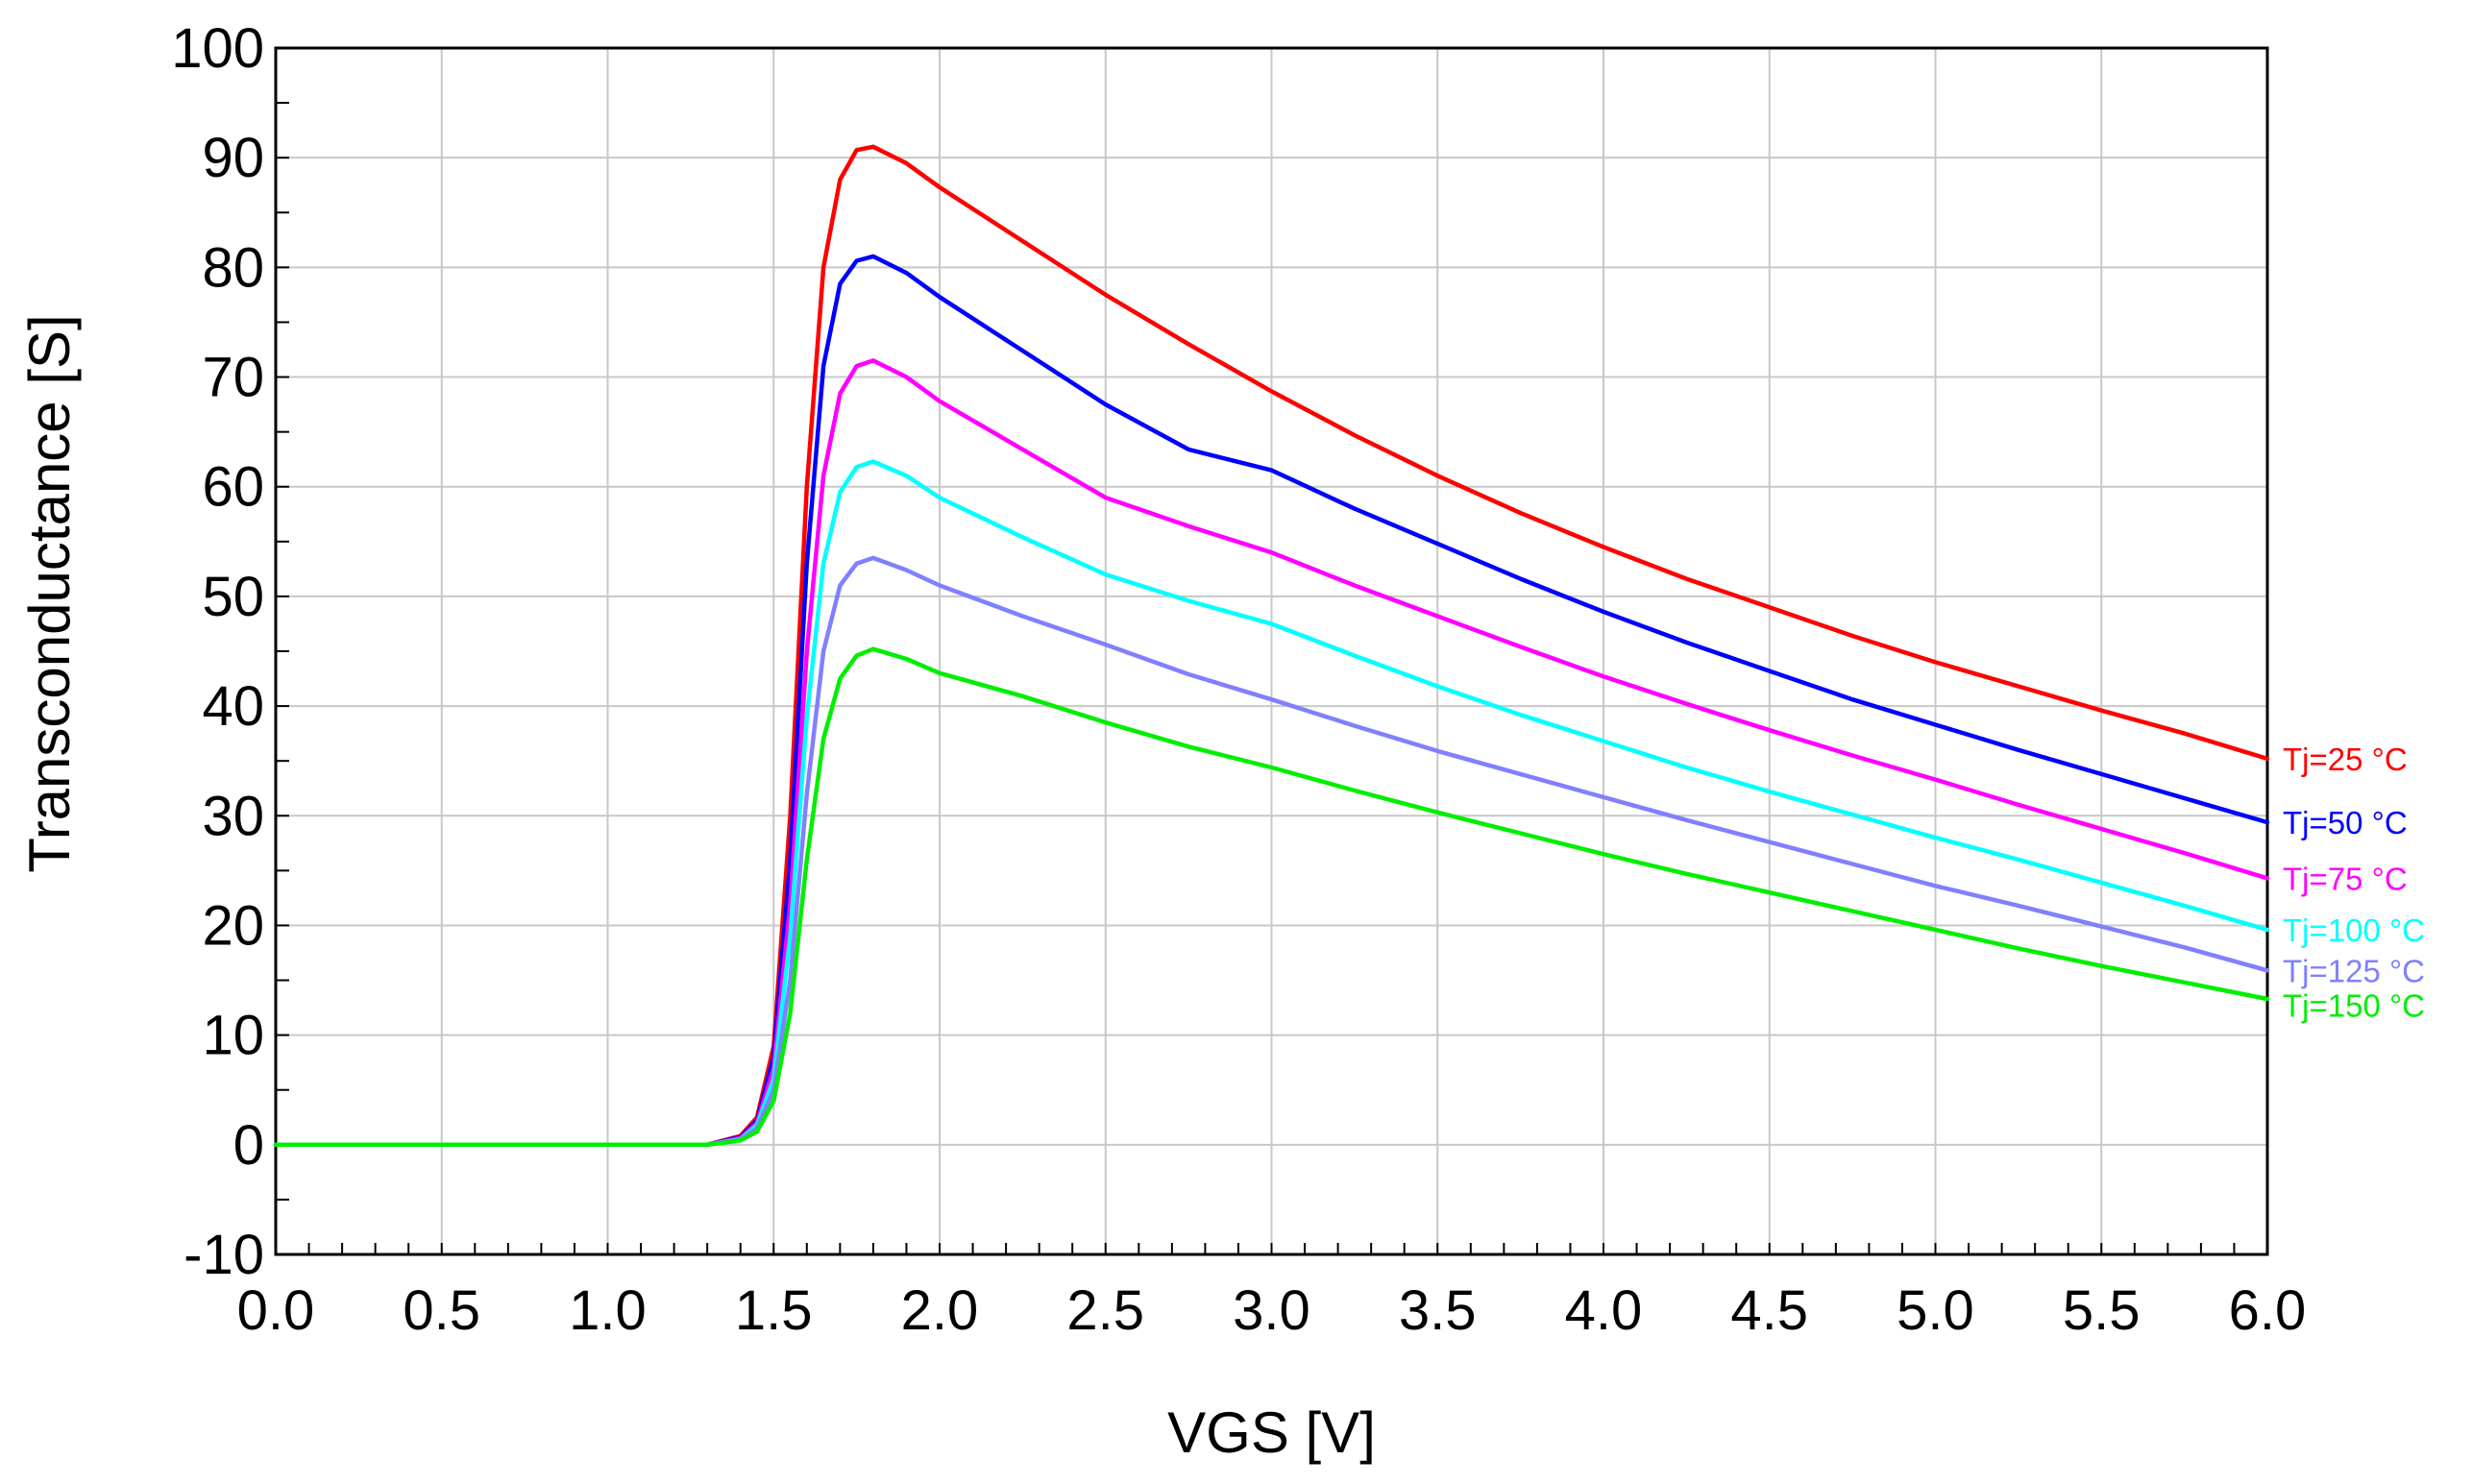  I want to click on y-tick-label: 20, so click(233, 925).